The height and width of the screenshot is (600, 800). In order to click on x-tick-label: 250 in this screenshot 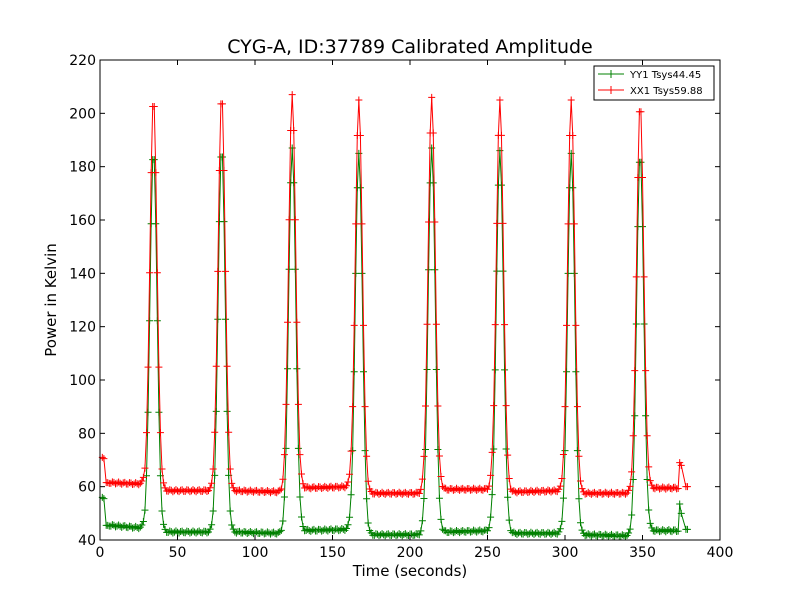, I will do `click(487, 553)`.